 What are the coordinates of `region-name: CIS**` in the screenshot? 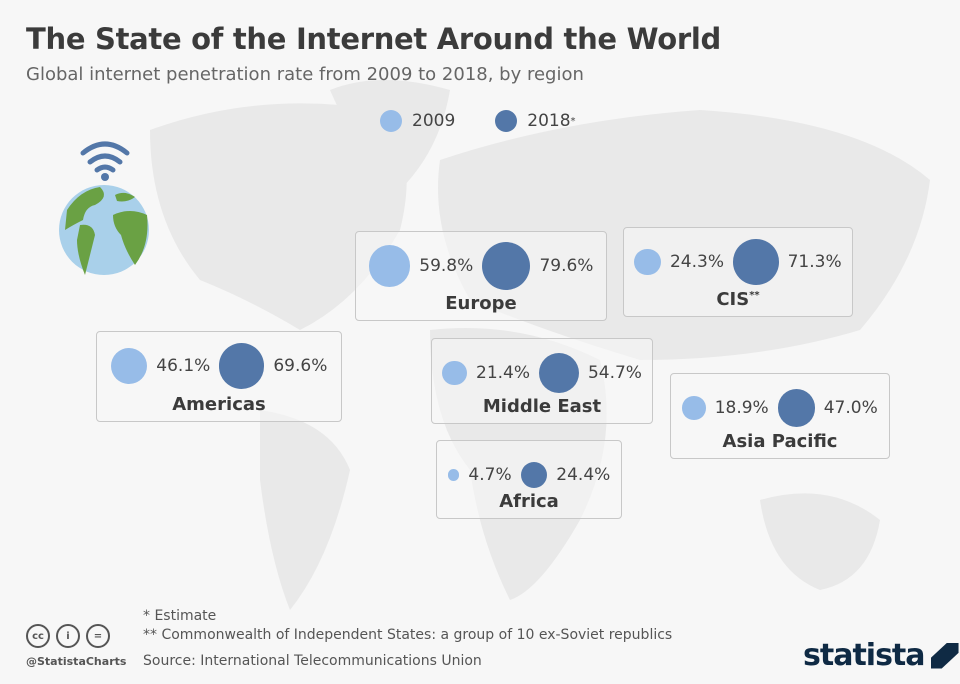 It's located at (738, 299).